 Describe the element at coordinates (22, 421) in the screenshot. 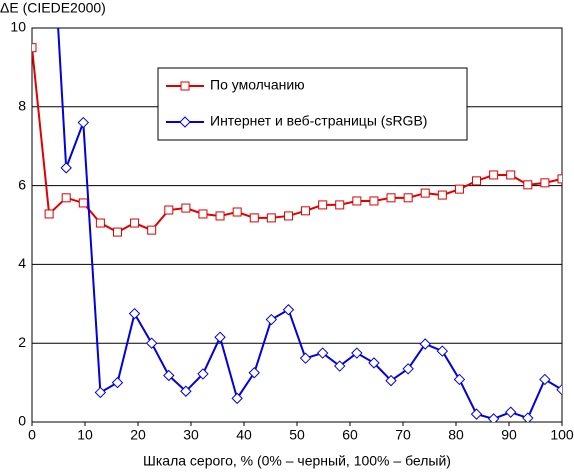

I see `y-tick-label: 0` at that location.